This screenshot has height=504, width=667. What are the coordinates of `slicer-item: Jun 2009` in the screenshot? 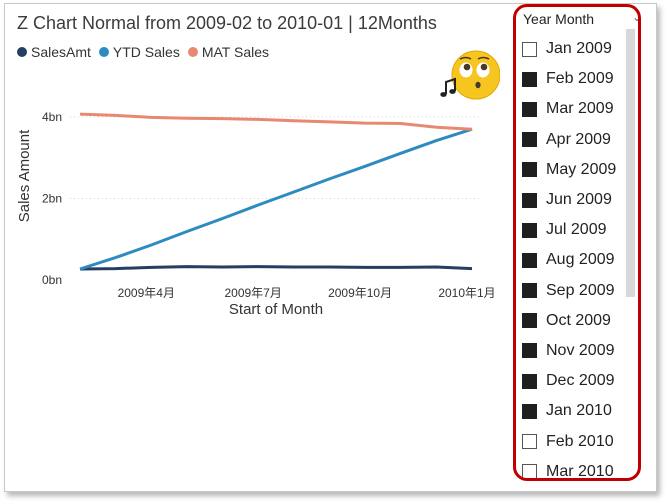 It's located at (578, 200).